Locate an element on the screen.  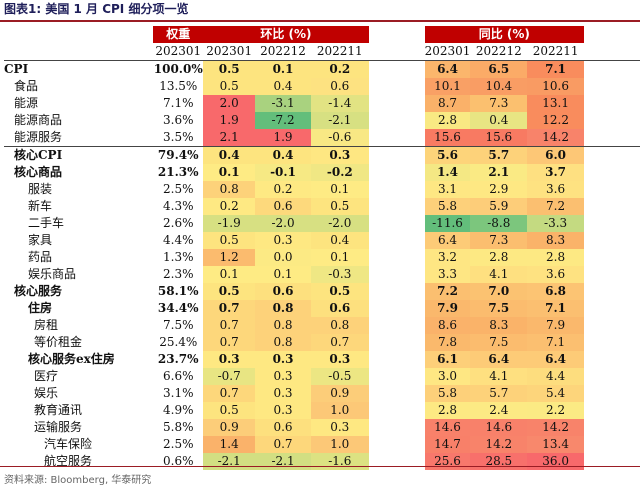
weight-cell: 79.4% is located at coordinates (178, 155).